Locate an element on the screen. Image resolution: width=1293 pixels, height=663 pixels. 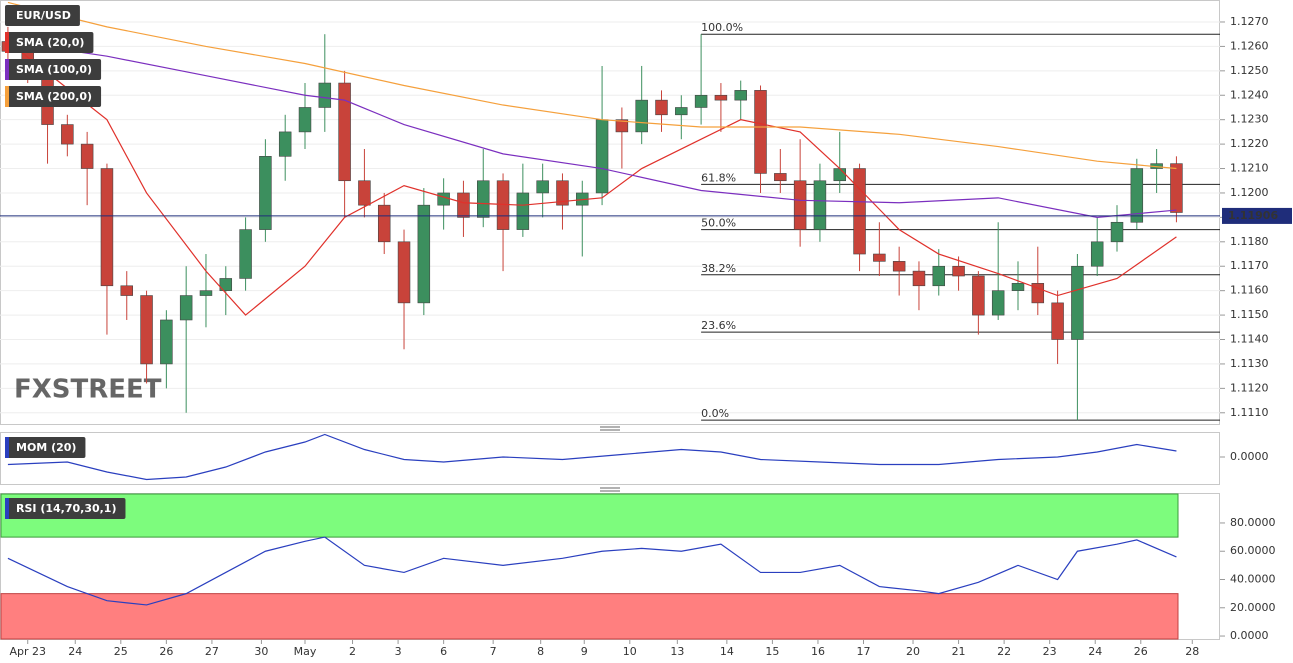
last-price-box is located at coordinates (1257, 215).